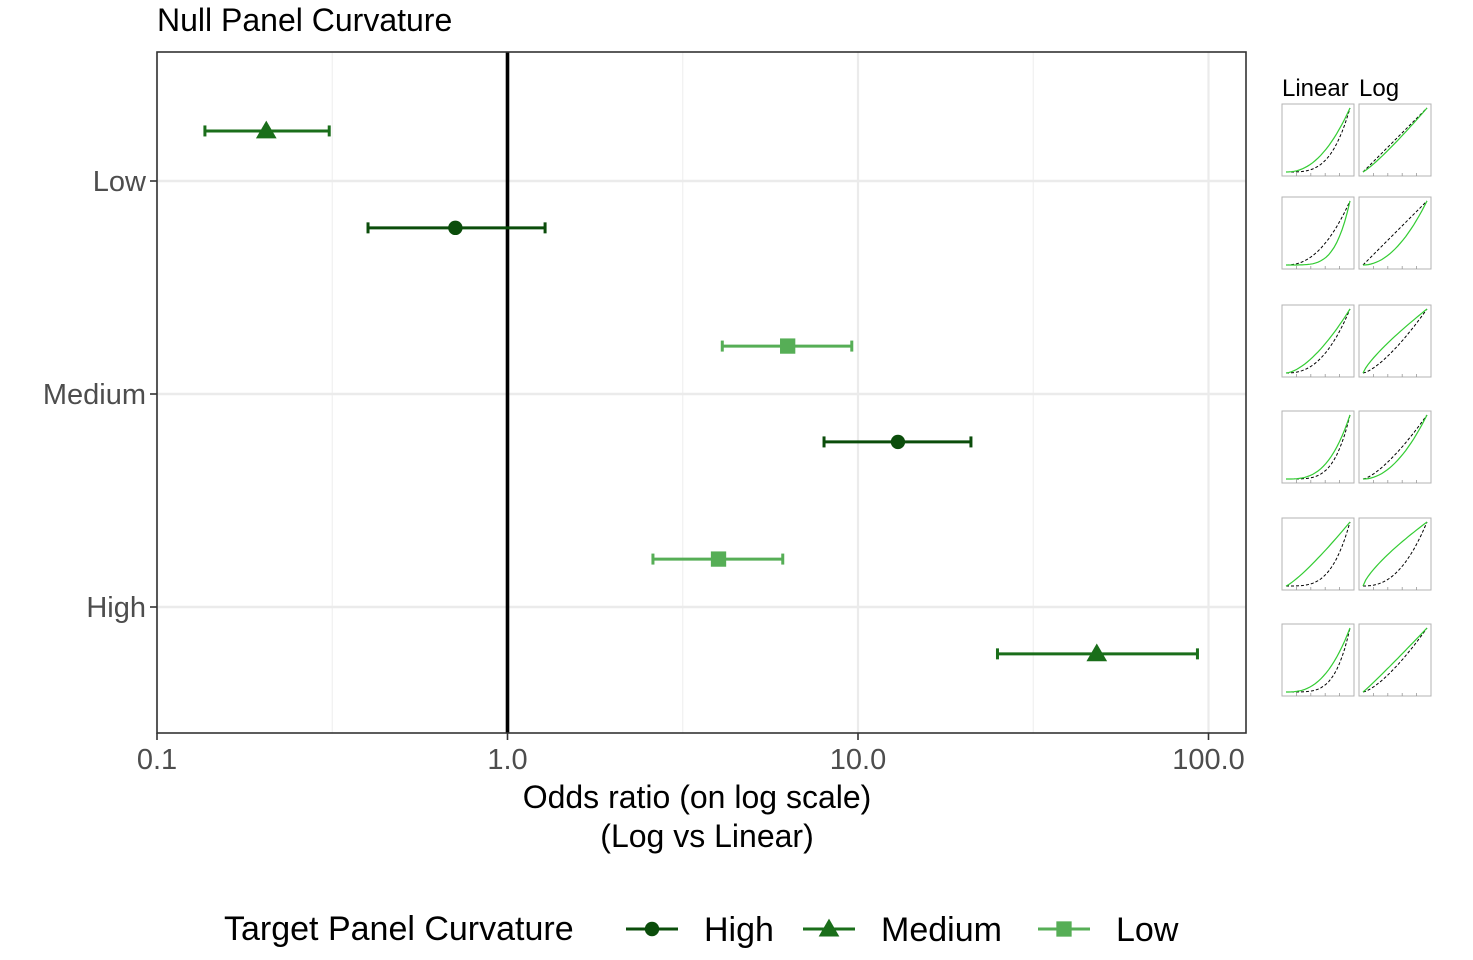 This screenshot has height=960, width=1473. I want to click on thumbnail-r4-linear-curve, so click(1318, 447).